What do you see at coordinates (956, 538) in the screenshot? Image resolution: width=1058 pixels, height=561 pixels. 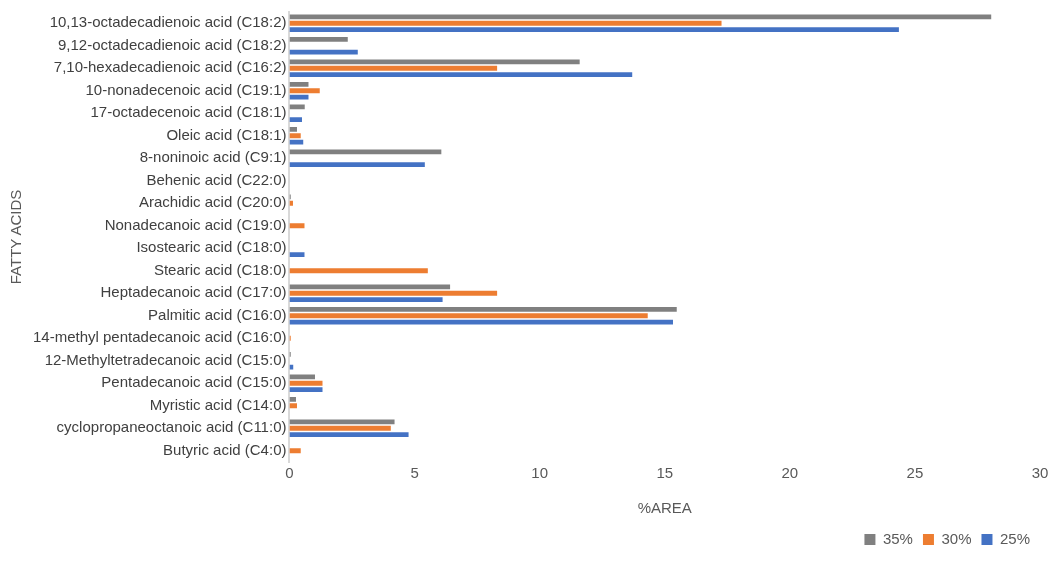 I see `legend-label: 30%` at bounding box center [956, 538].